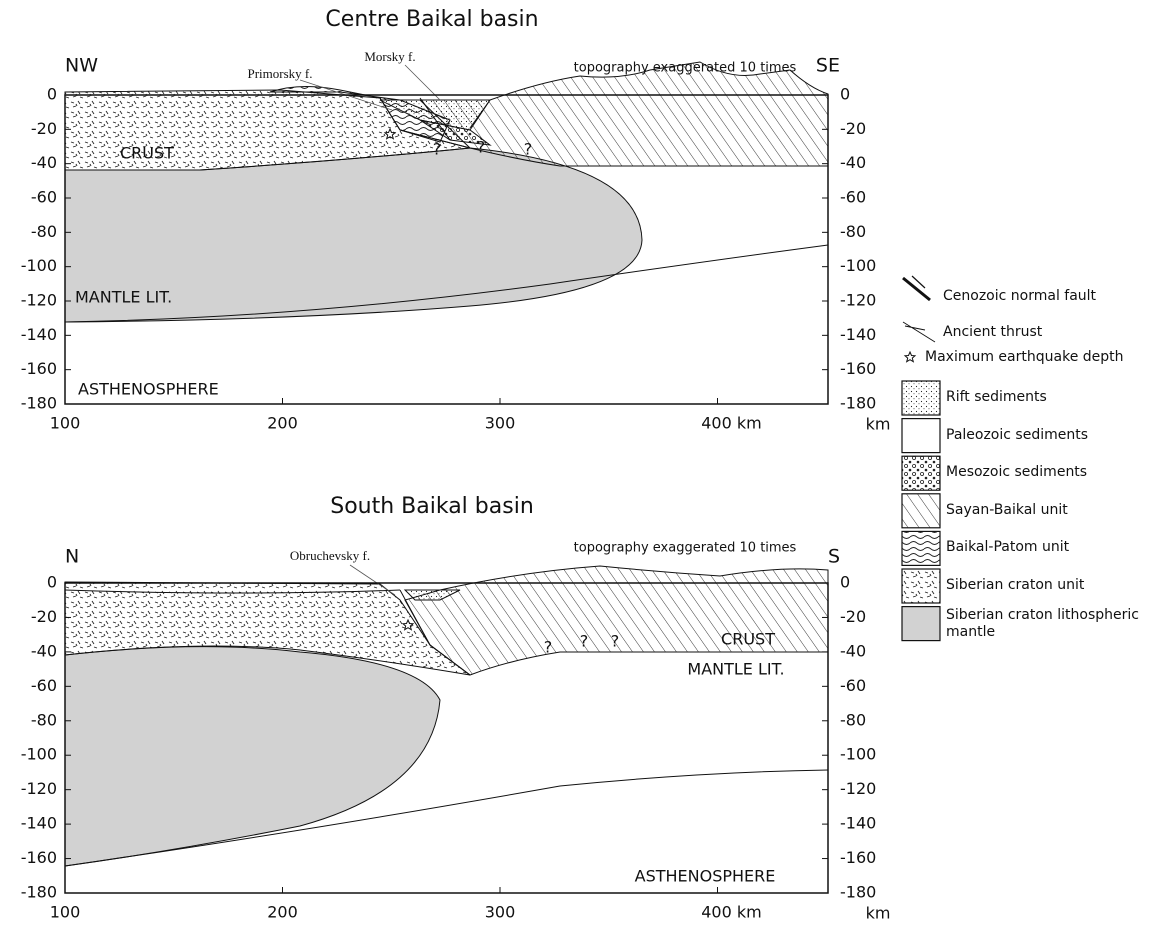 The width and height of the screenshot is (1166, 928). What do you see at coordinates (828, 66) in the screenshot?
I see `right-direction: SE` at bounding box center [828, 66].